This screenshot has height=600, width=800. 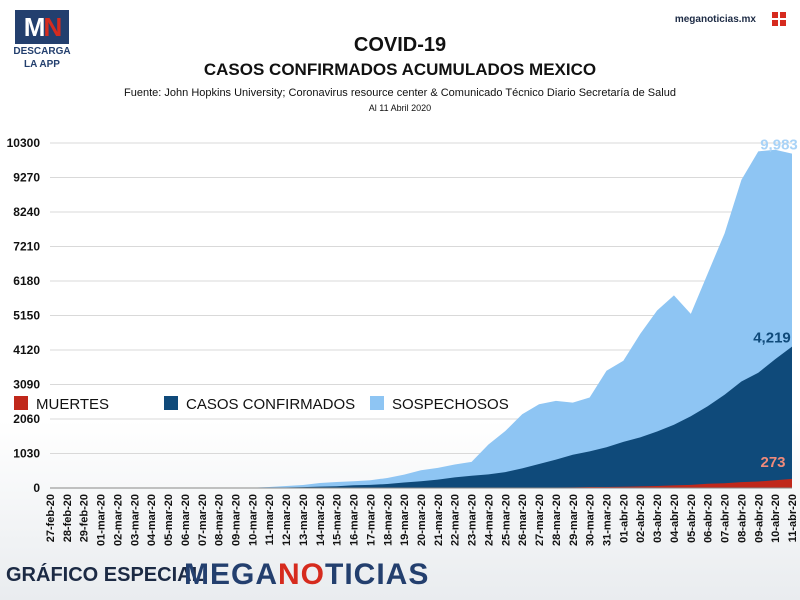 I want to click on x-tick-label: 31-mar-20, so click(x=608, y=520).